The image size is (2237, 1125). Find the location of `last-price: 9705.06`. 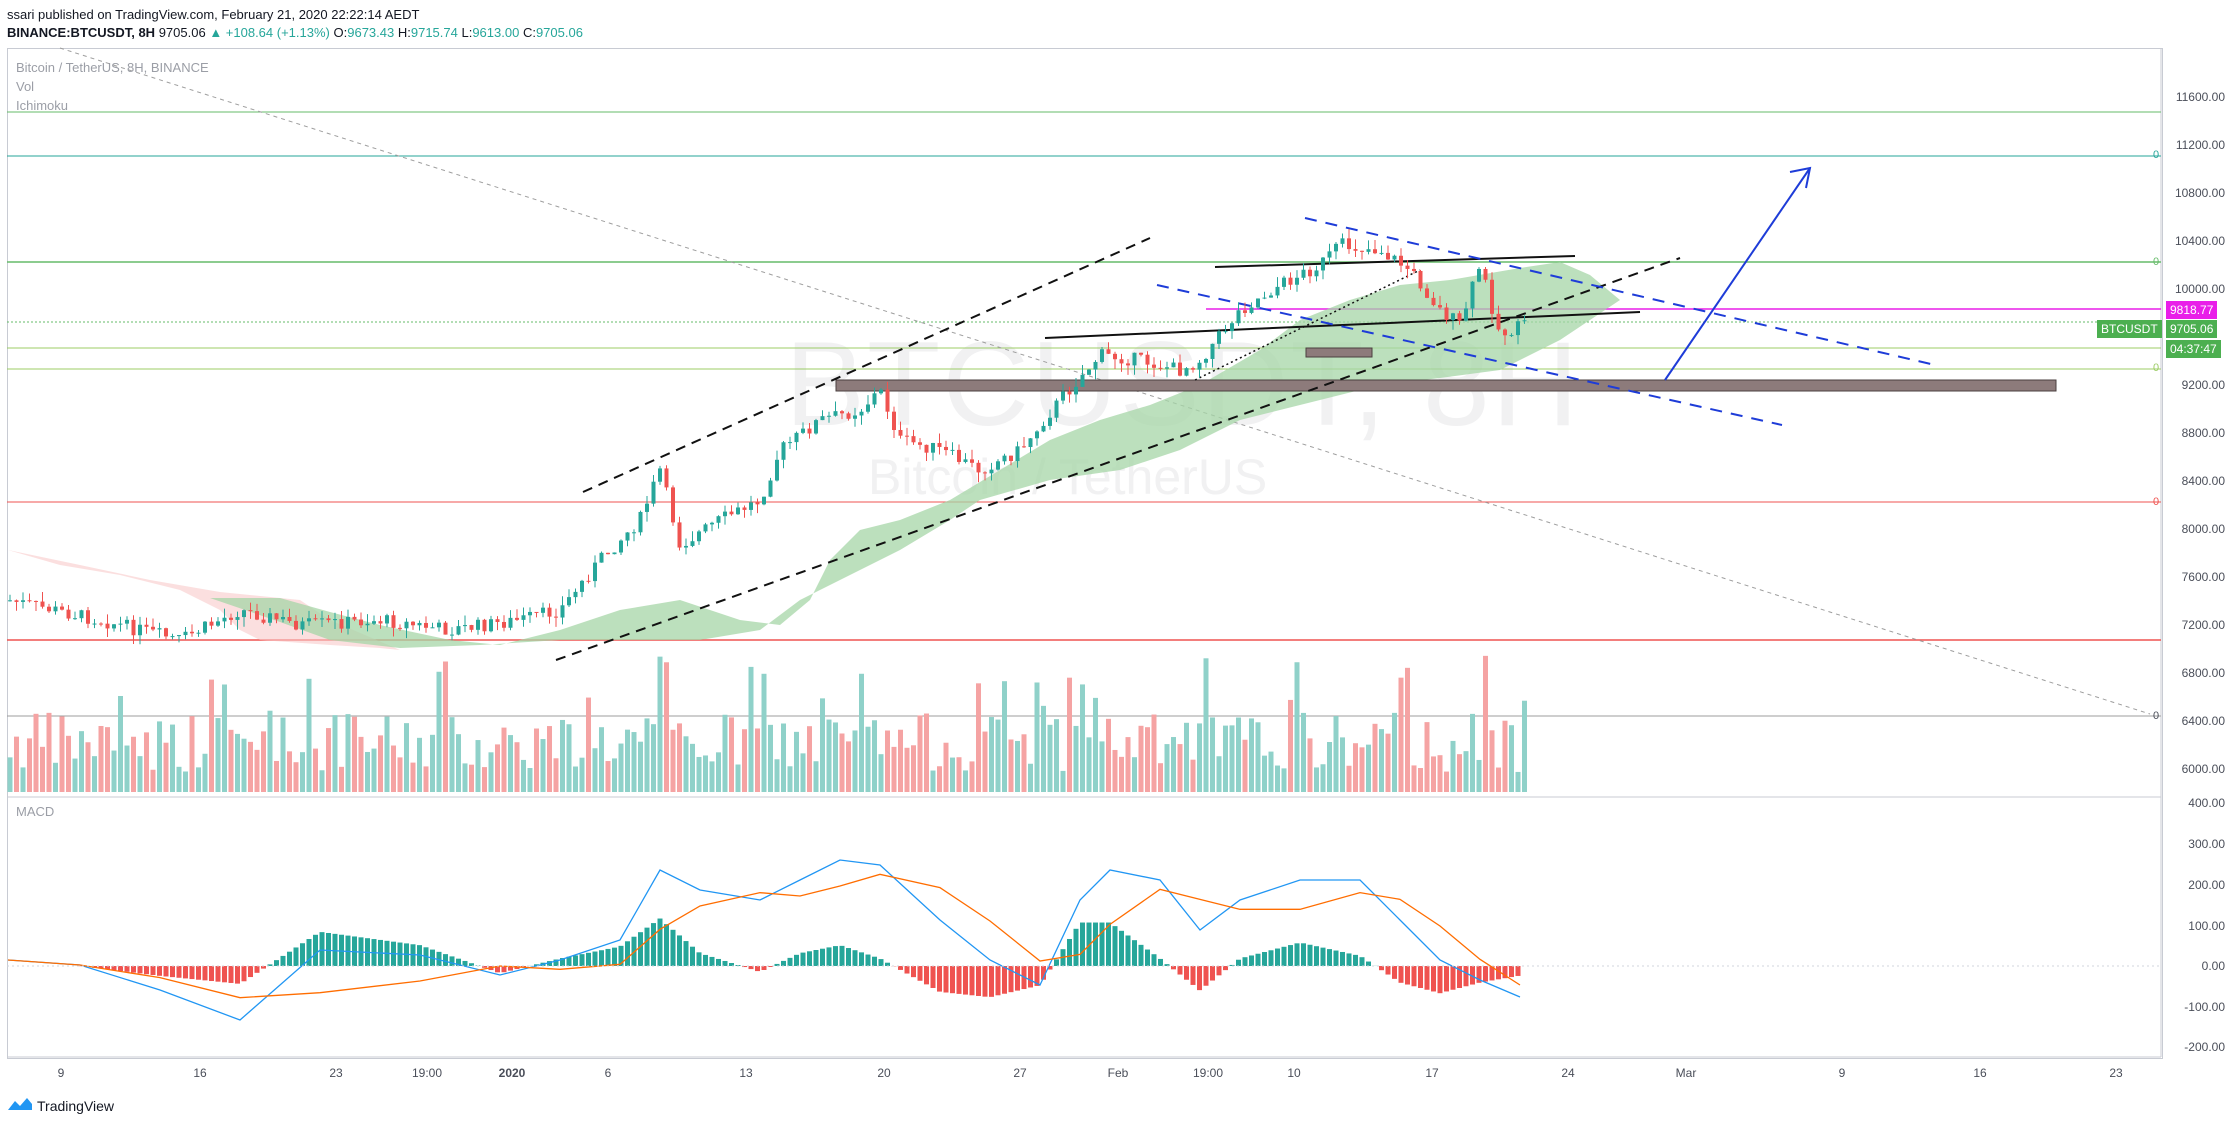

last-price: 9705.06 is located at coordinates (182, 32).